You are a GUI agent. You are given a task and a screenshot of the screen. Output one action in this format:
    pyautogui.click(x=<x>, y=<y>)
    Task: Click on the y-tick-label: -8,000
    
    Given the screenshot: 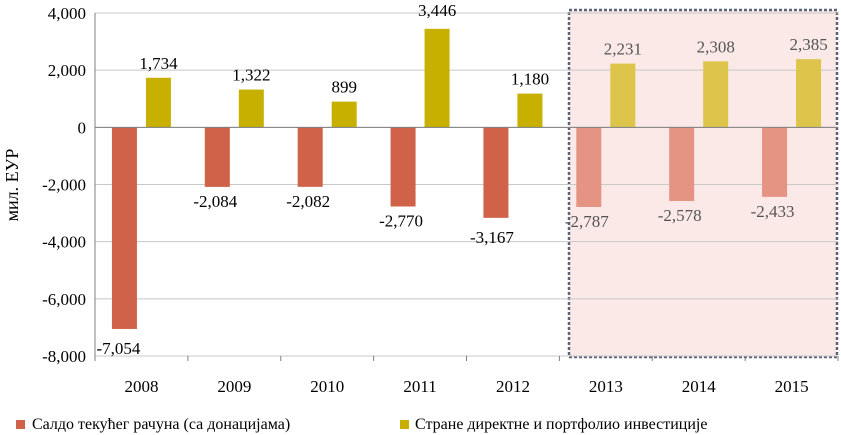 What is the action you would take?
    pyautogui.click(x=64, y=356)
    